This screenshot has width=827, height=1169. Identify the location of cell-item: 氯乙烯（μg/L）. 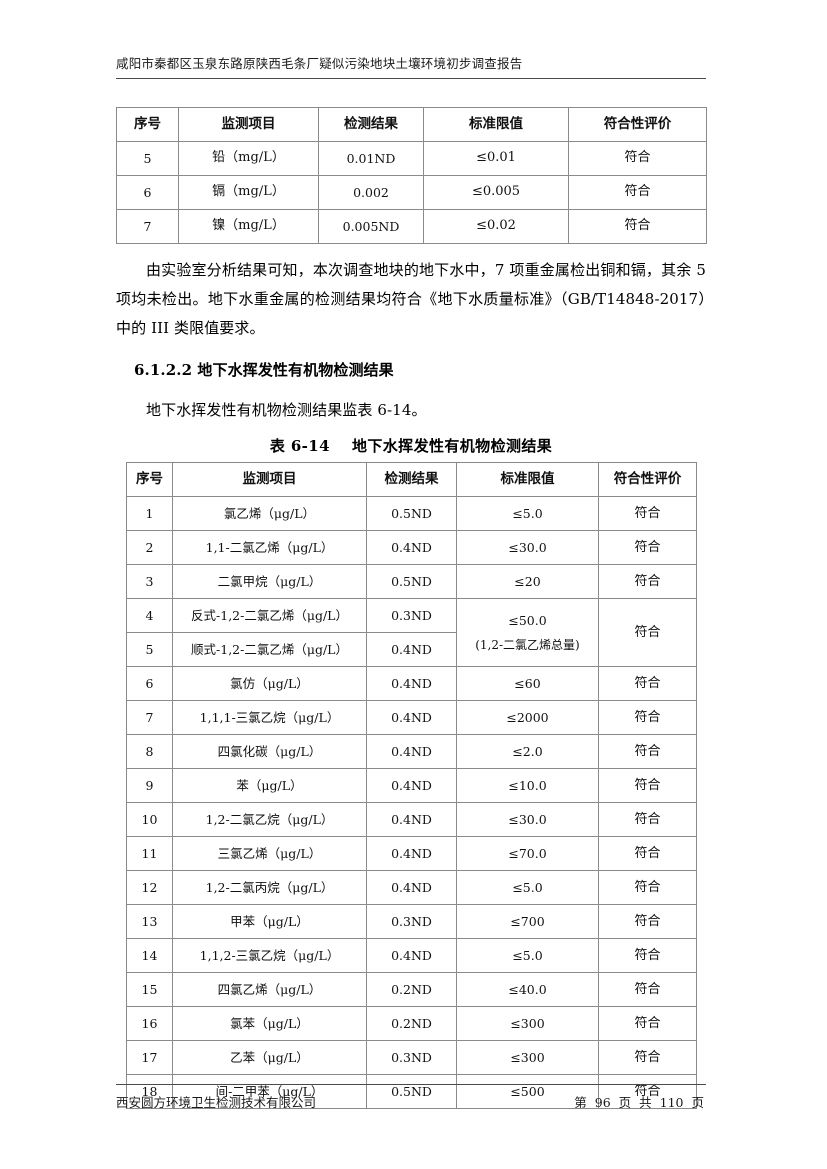
(269, 514).